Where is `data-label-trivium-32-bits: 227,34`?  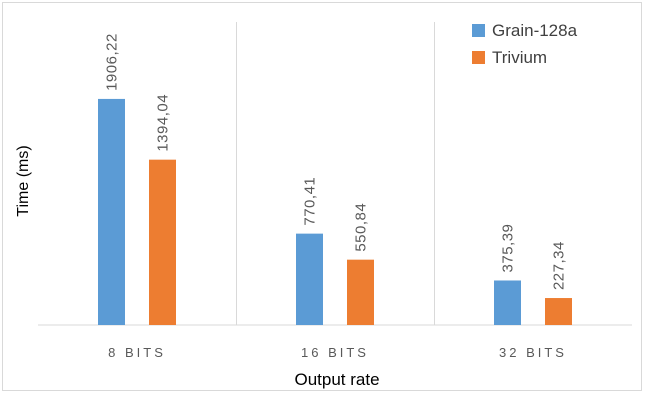 data-label-trivium-32-bits: 227,34 is located at coordinates (559, 265).